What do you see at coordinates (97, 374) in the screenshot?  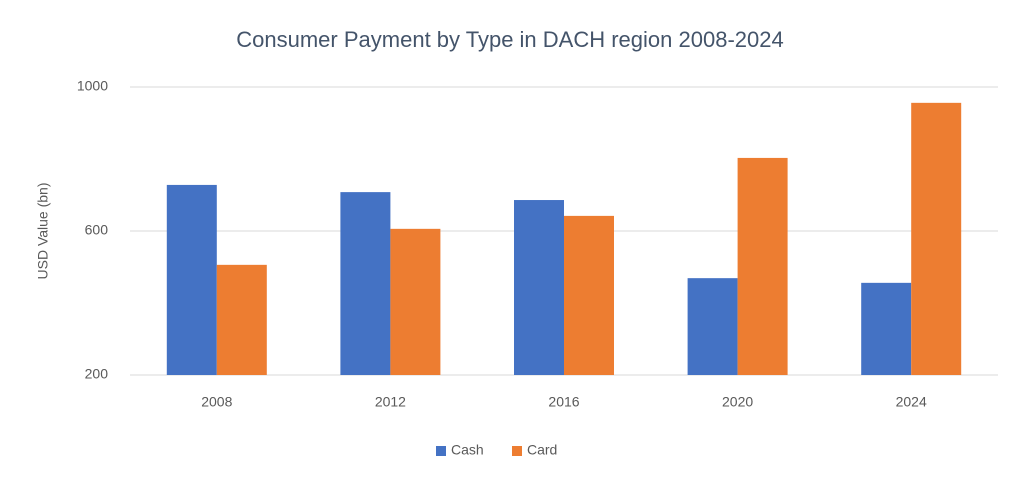 I see `y-tick-label: 200` at bounding box center [97, 374].